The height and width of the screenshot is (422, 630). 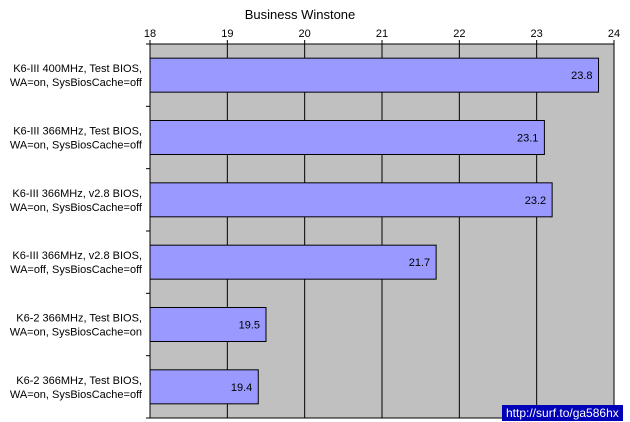 I want to click on x-tick-label: 19, so click(x=227, y=34).